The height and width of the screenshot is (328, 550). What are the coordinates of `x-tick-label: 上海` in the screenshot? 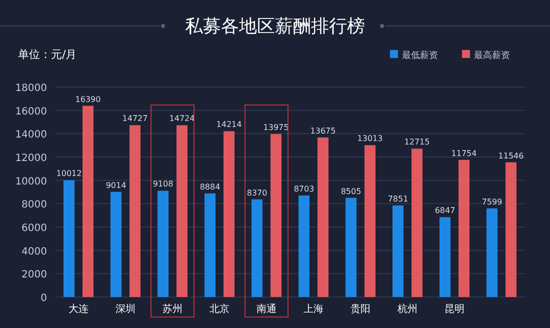 It's located at (314, 309).